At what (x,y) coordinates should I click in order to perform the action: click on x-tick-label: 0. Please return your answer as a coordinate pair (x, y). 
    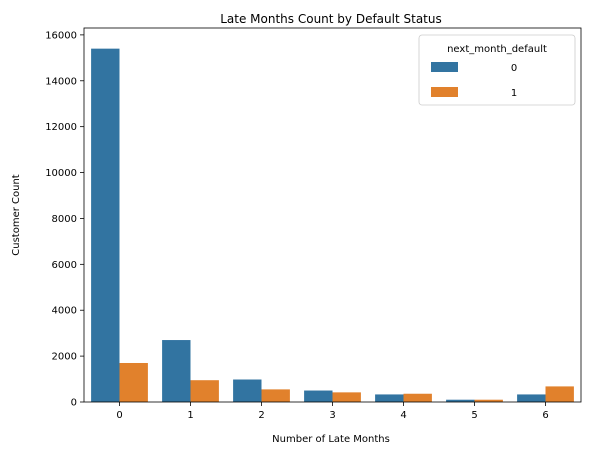
    Looking at the image, I should click on (119, 415).